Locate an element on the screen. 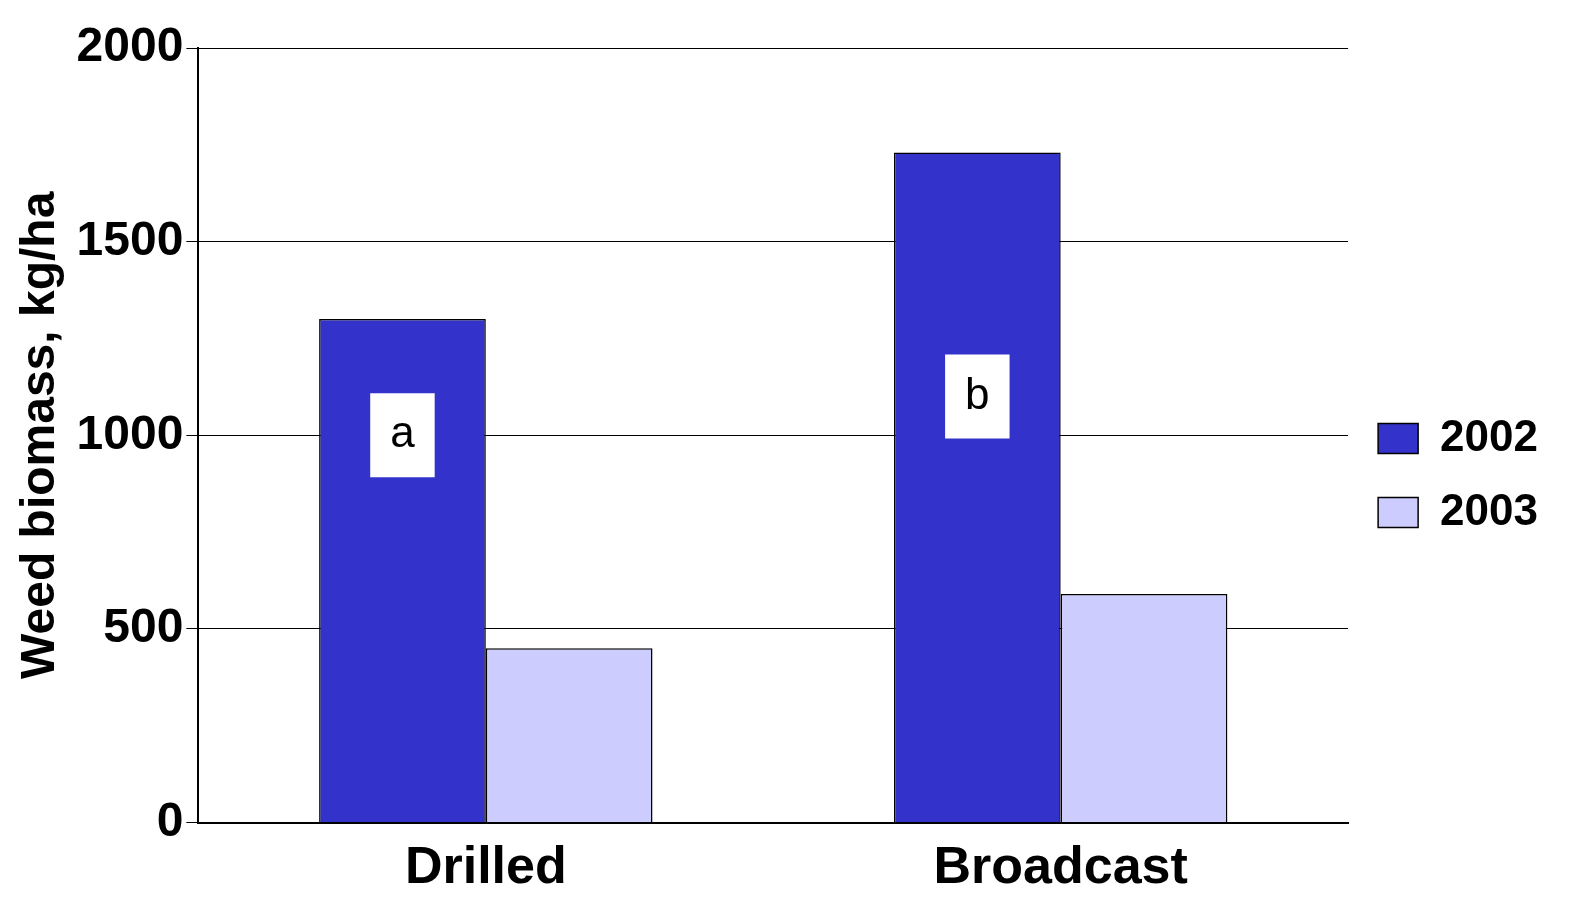 Image resolution: width=1578 pixels, height=915 pixels. y-tick-label: 1500 is located at coordinates (130, 238).